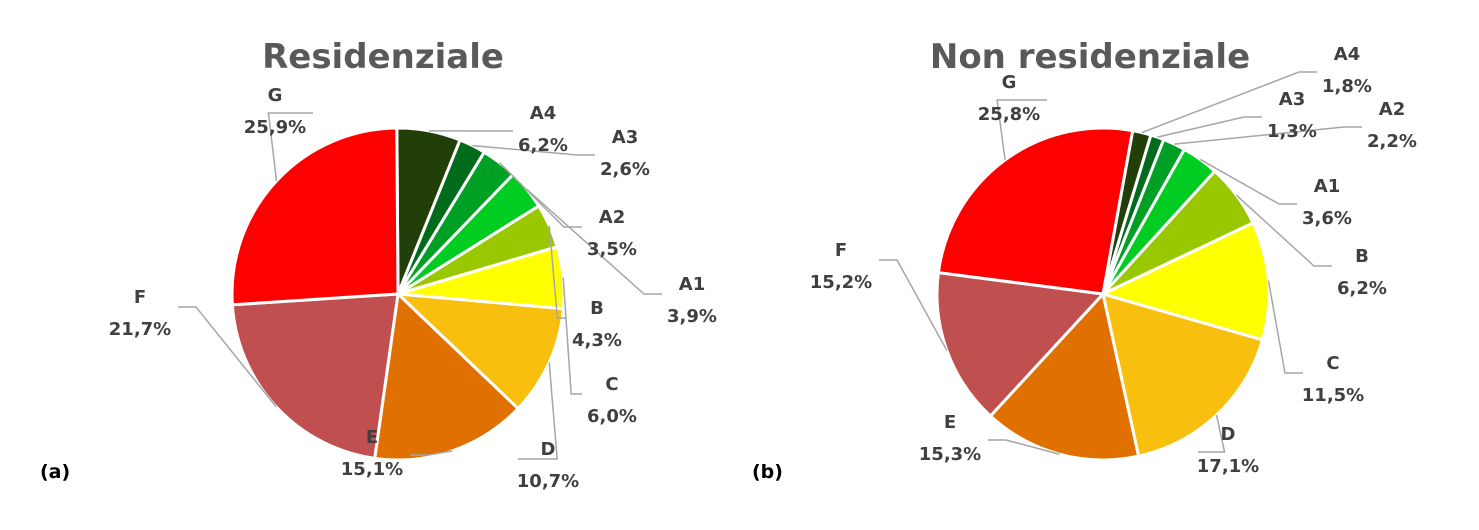 The image size is (1479, 530). What do you see at coordinates (625, 169) in the screenshot?
I see `slice-value-a3: 2,6%` at bounding box center [625, 169].